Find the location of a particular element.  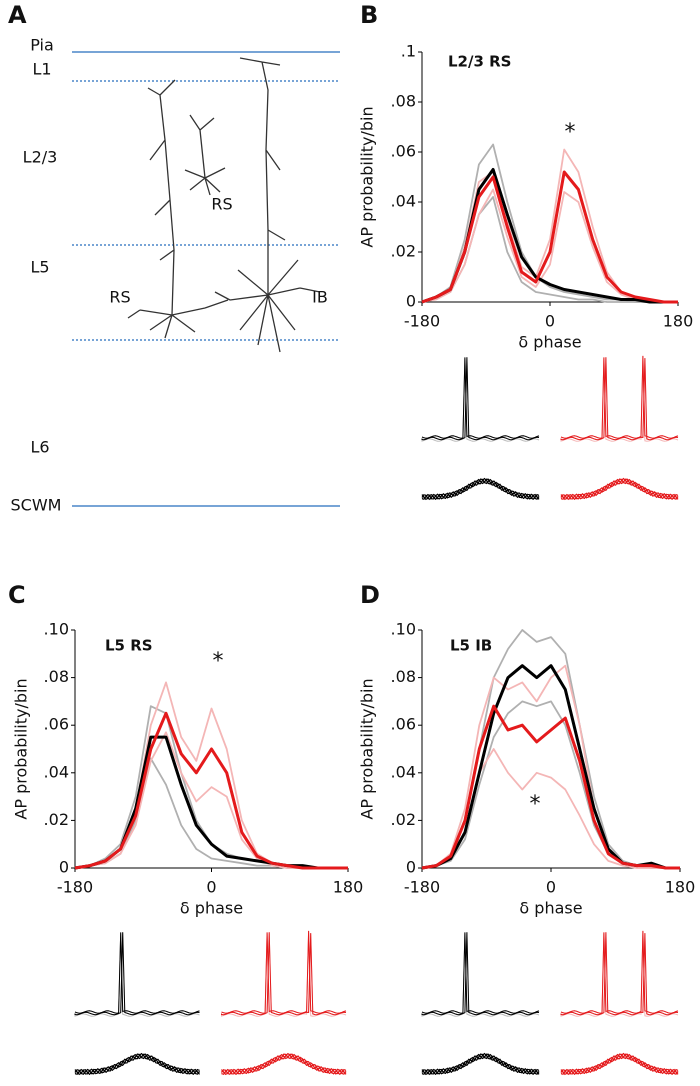

layer-label: Pia is located at coordinates (42, 45).